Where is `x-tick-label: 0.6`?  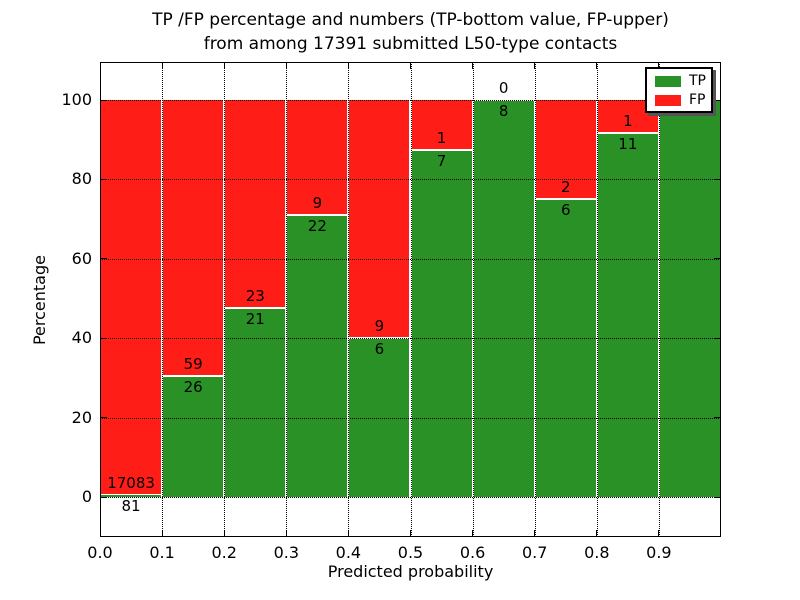
x-tick-label: 0.6 is located at coordinates (472, 552).